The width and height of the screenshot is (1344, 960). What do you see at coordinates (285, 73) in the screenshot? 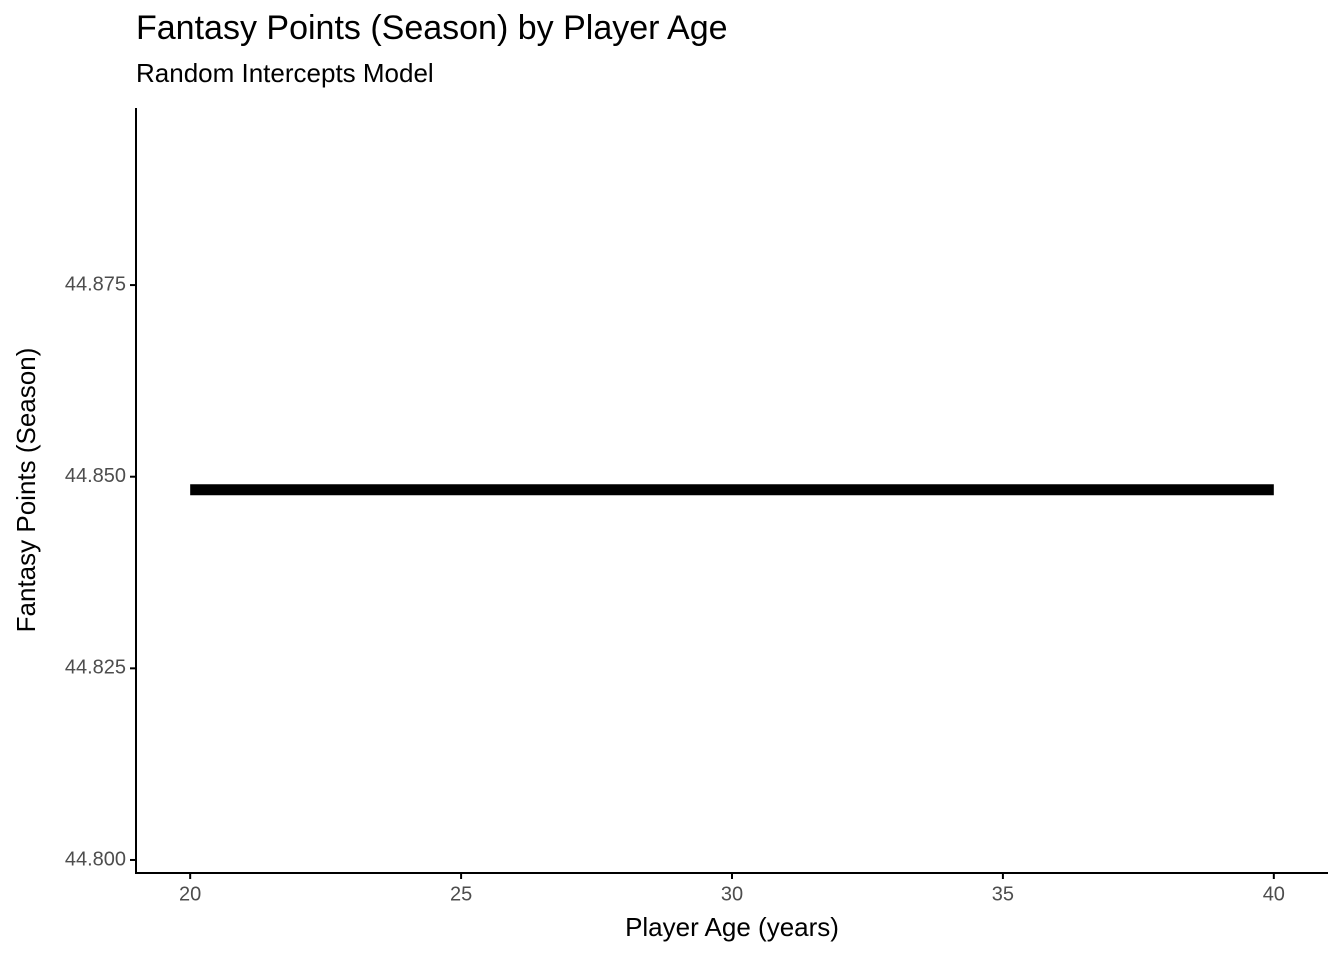
I see `chart-subtitle: Random Intercepts Model` at bounding box center [285, 73].